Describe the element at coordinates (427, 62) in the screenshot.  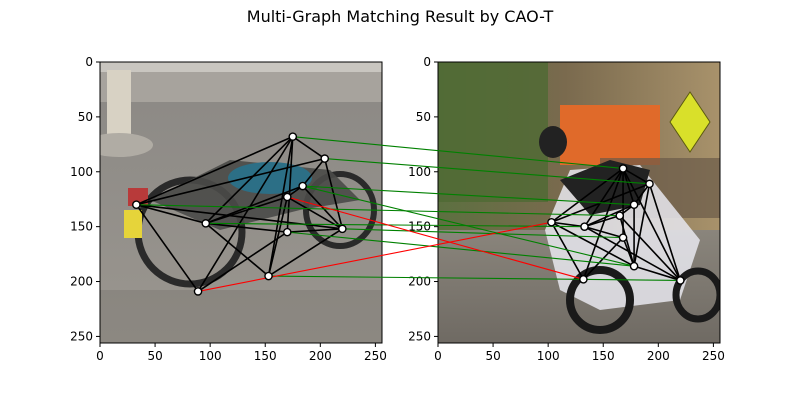
I see `right-y-tick-label: 0` at that location.